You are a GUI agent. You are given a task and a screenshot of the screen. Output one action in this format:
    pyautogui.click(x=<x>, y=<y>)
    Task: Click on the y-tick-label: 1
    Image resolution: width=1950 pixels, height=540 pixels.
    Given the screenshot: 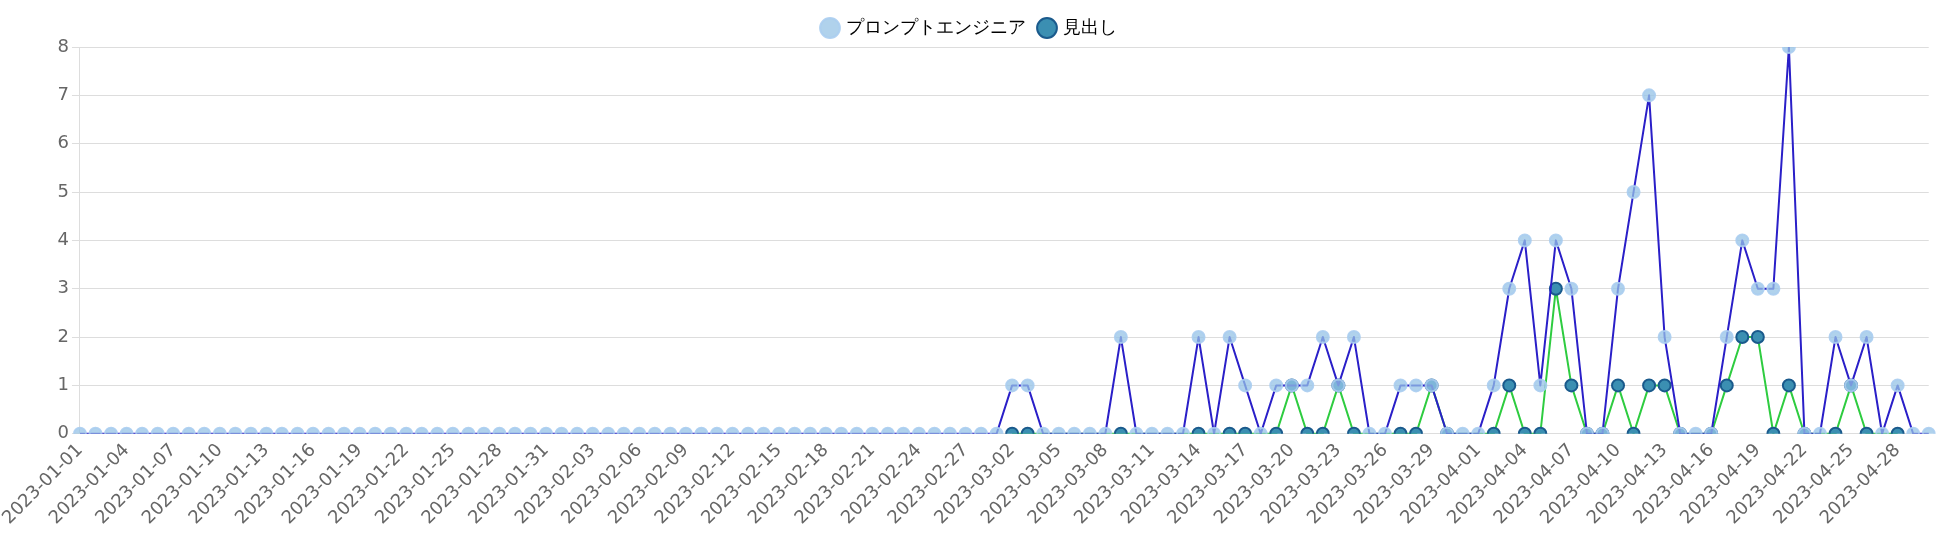 What is the action you would take?
    pyautogui.click(x=63, y=384)
    